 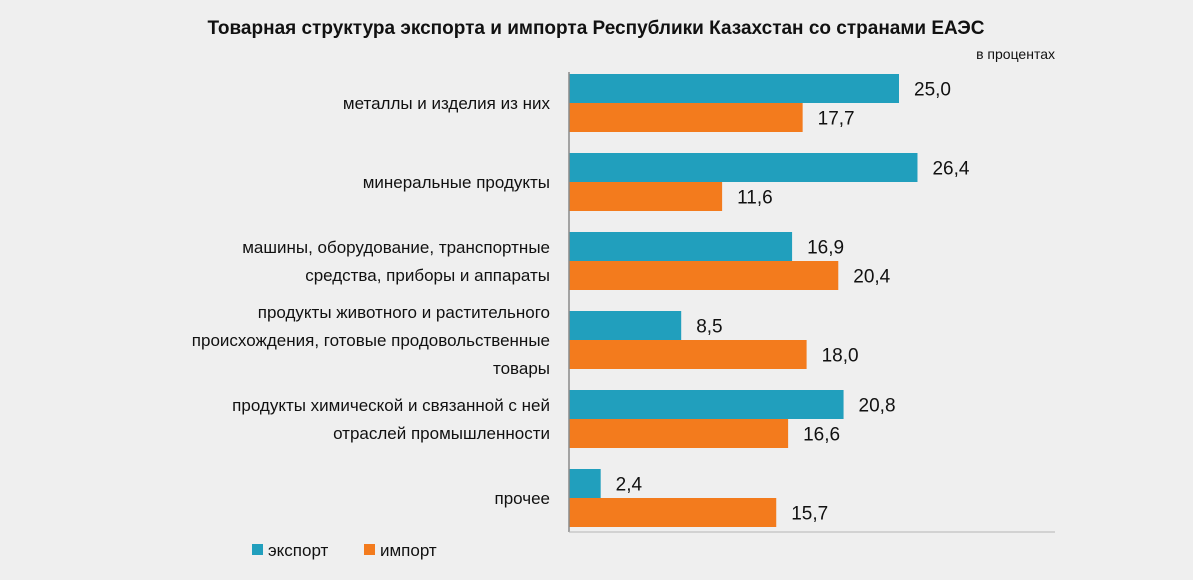 I want to click on category-label-line: отраслей промышленности, so click(x=441, y=433).